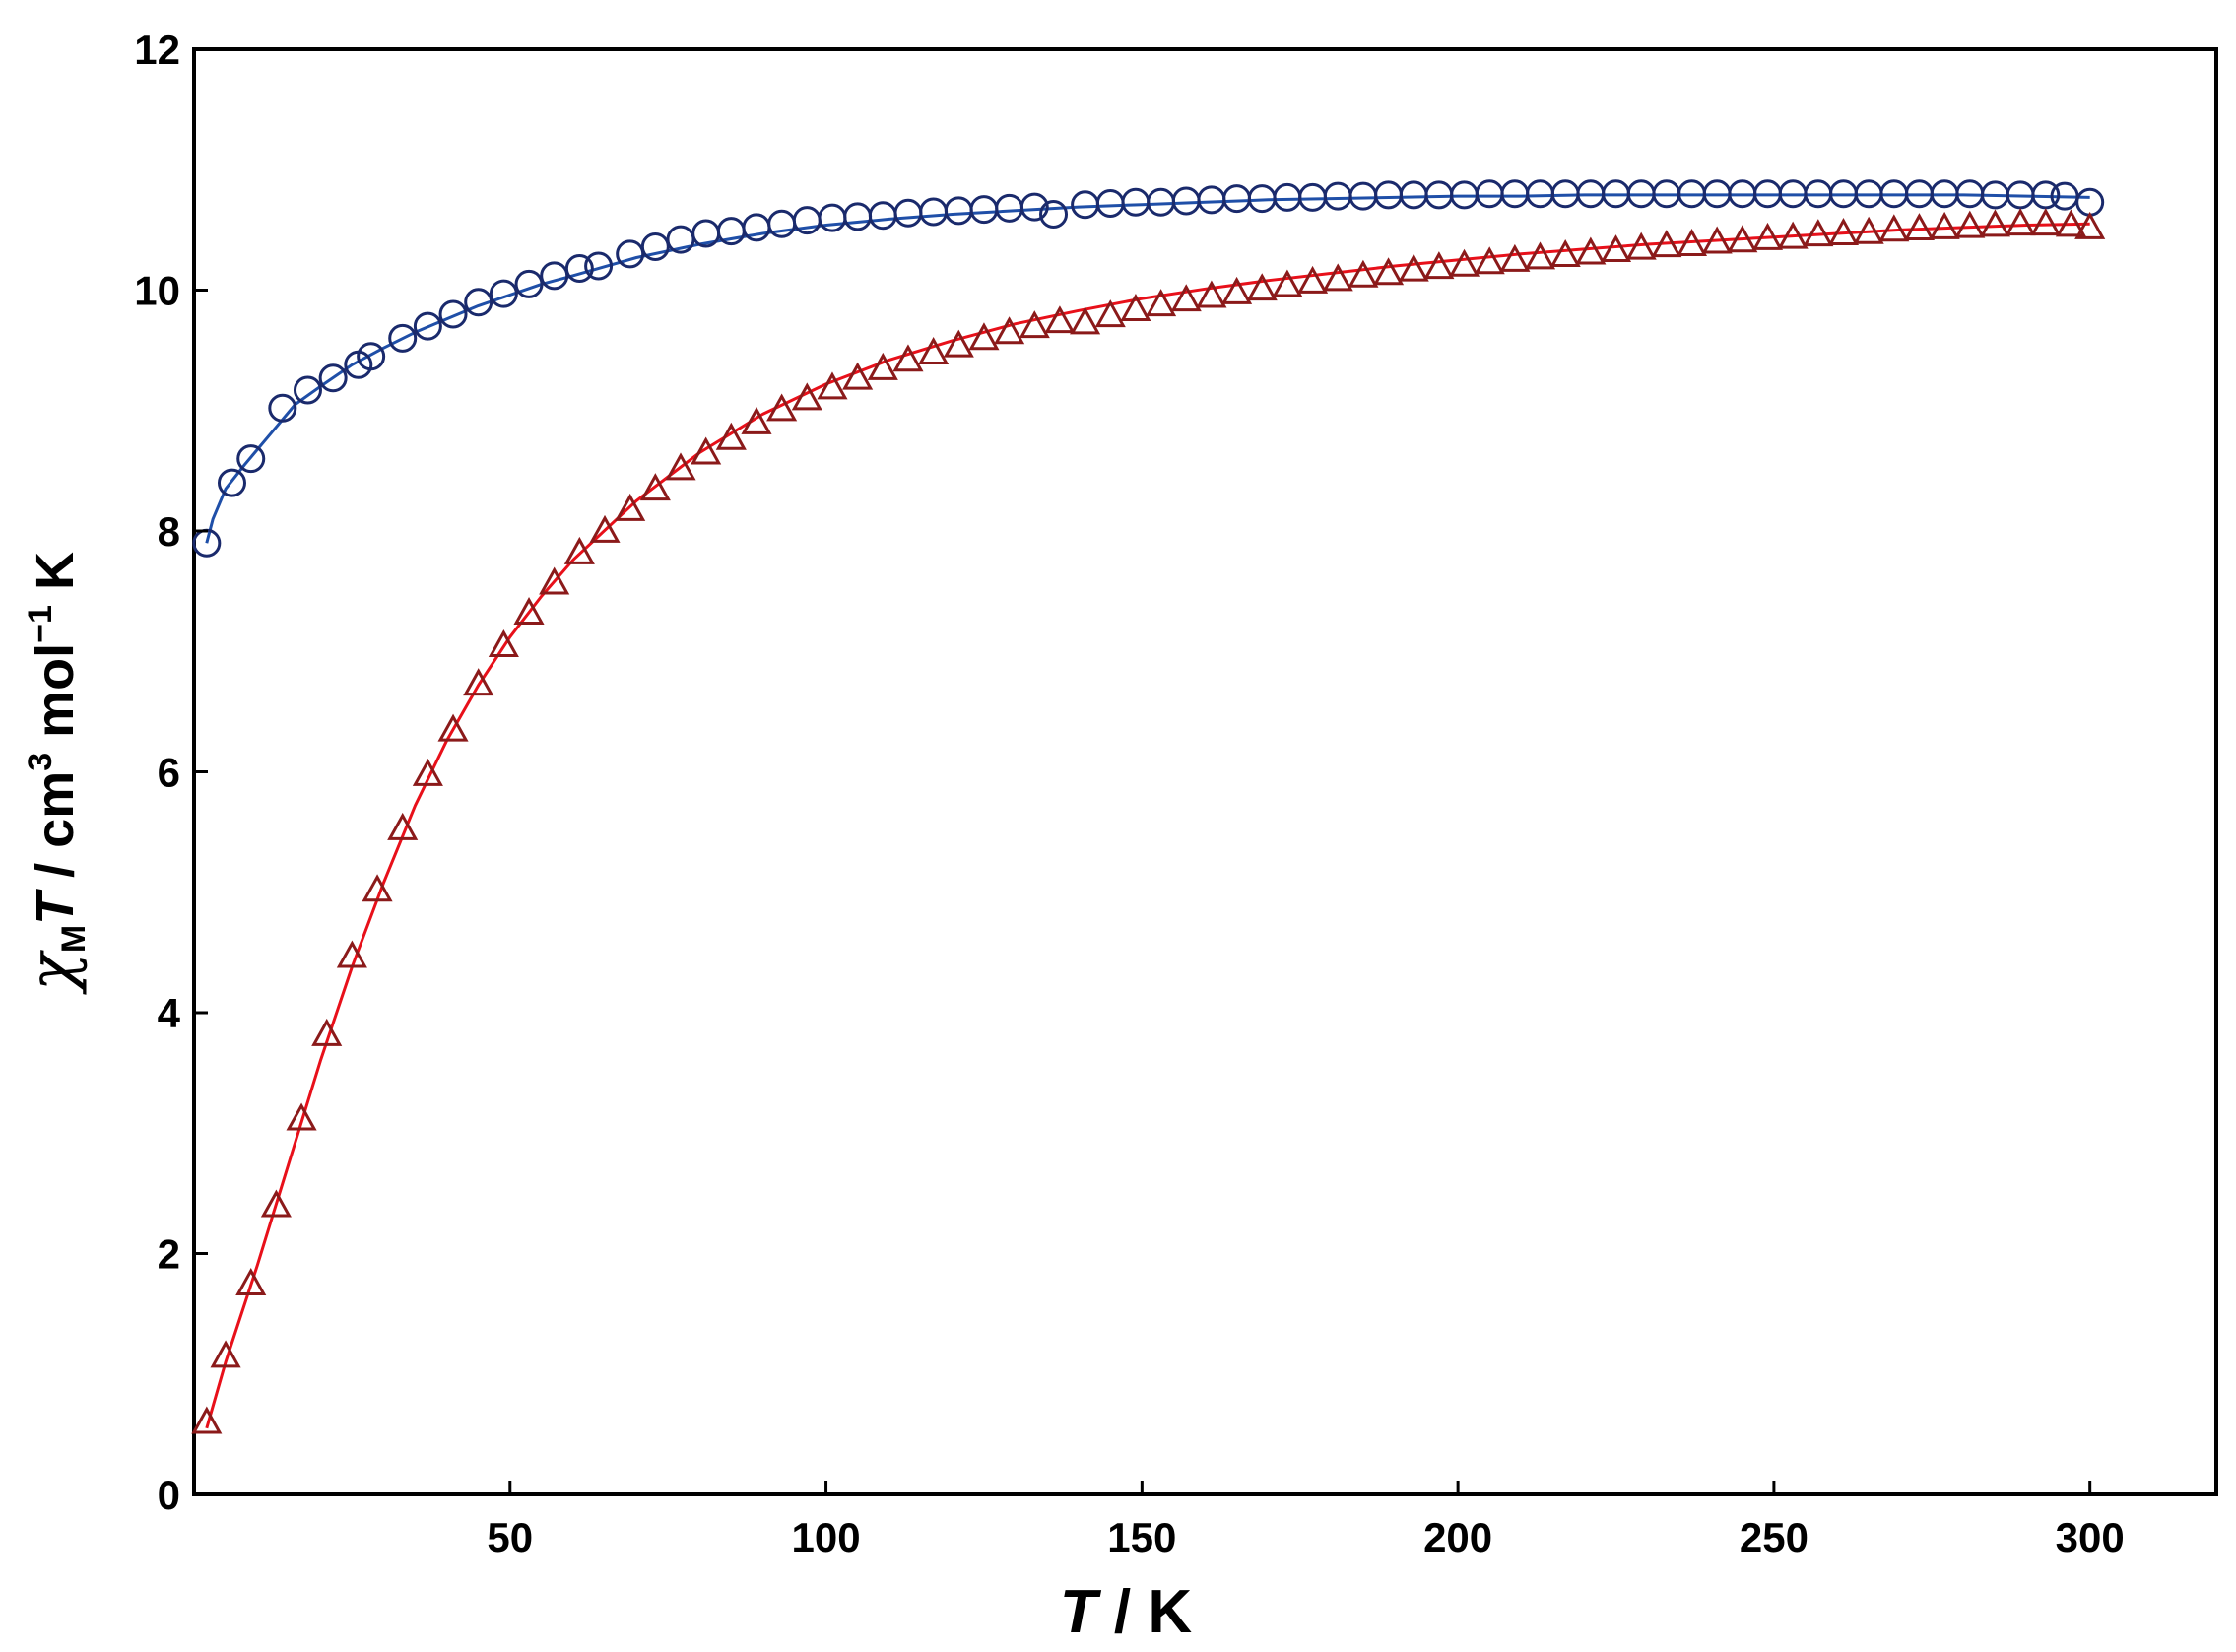 This screenshot has width=2236, height=1652. What do you see at coordinates (827, 1537) in the screenshot?
I see `x-tick-label: 100` at bounding box center [827, 1537].